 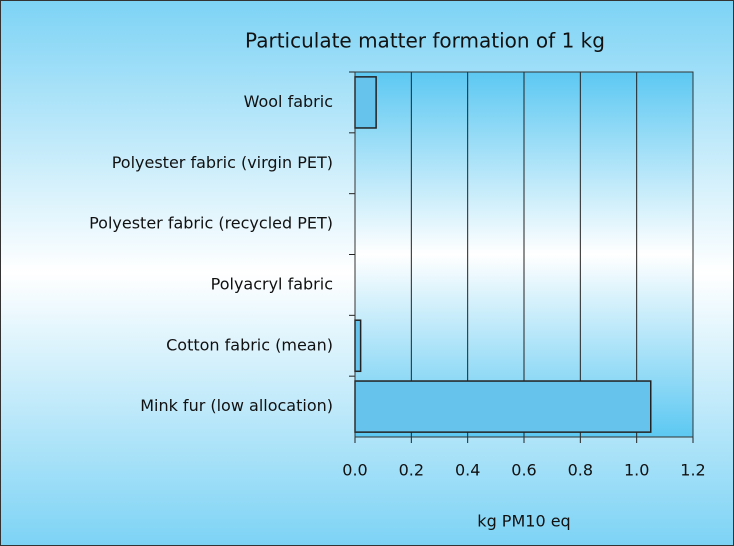 I want to click on y-tick-label: Polyester fabric (virgin PET), so click(x=222, y=162).